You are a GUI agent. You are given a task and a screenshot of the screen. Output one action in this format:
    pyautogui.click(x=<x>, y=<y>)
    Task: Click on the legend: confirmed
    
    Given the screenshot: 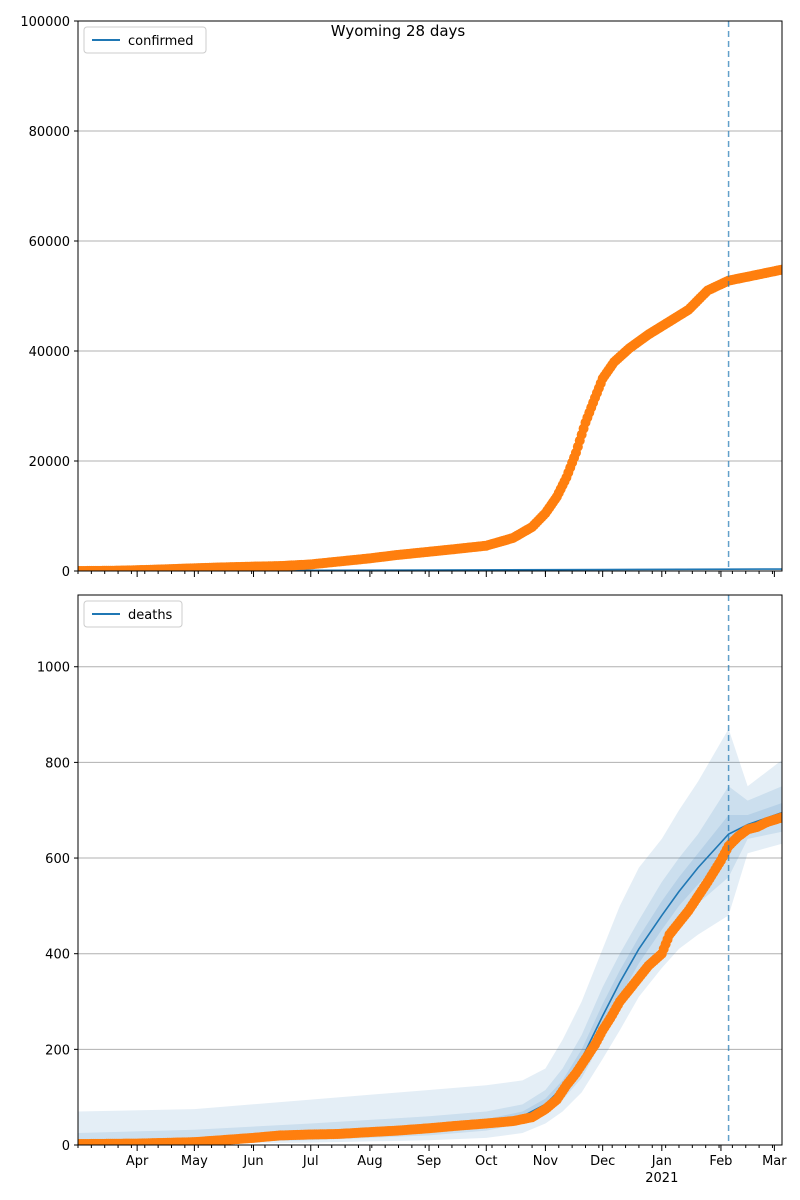 What is the action you would take?
    pyautogui.click(x=145, y=40)
    